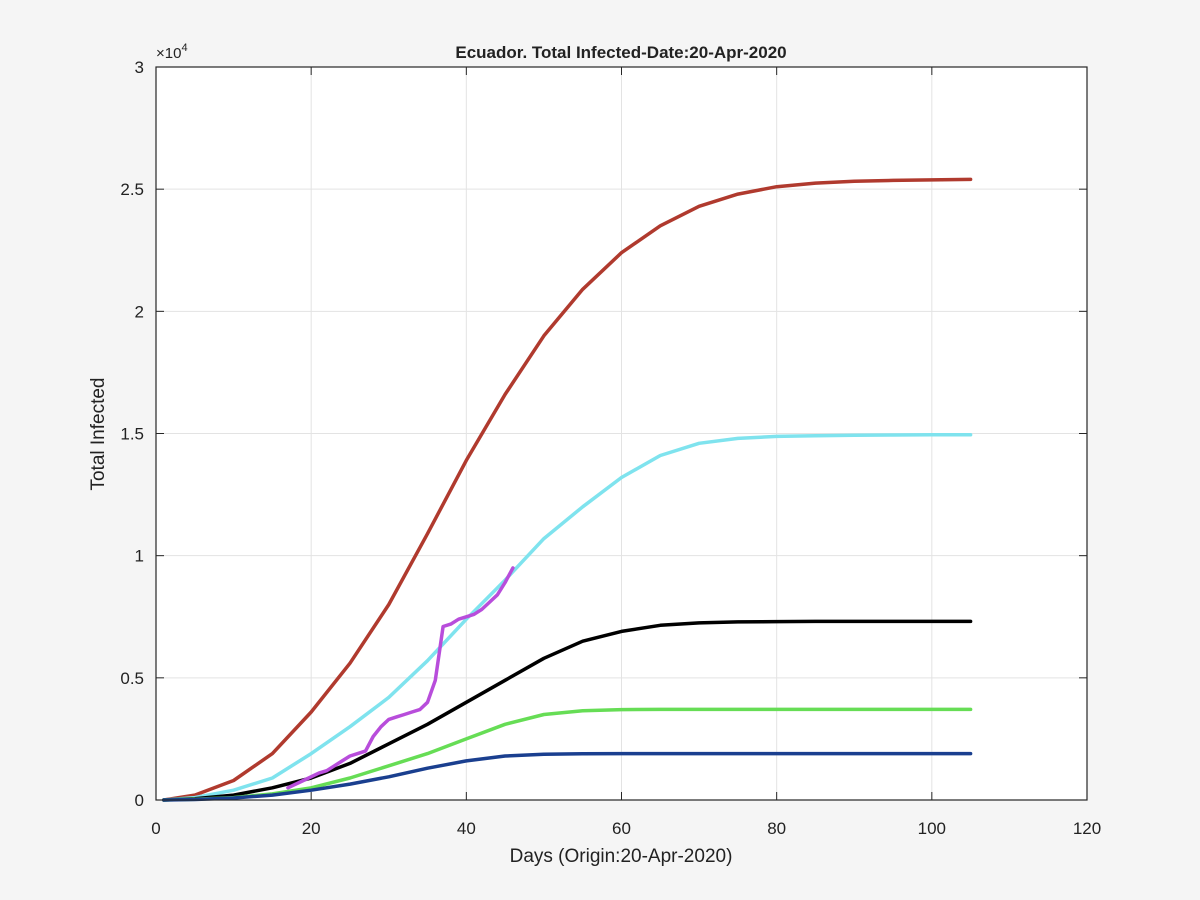 The width and height of the screenshot is (1200, 900). What do you see at coordinates (932, 828) in the screenshot?
I see `x-tick-label: 100` at bounding box center [932, 828].